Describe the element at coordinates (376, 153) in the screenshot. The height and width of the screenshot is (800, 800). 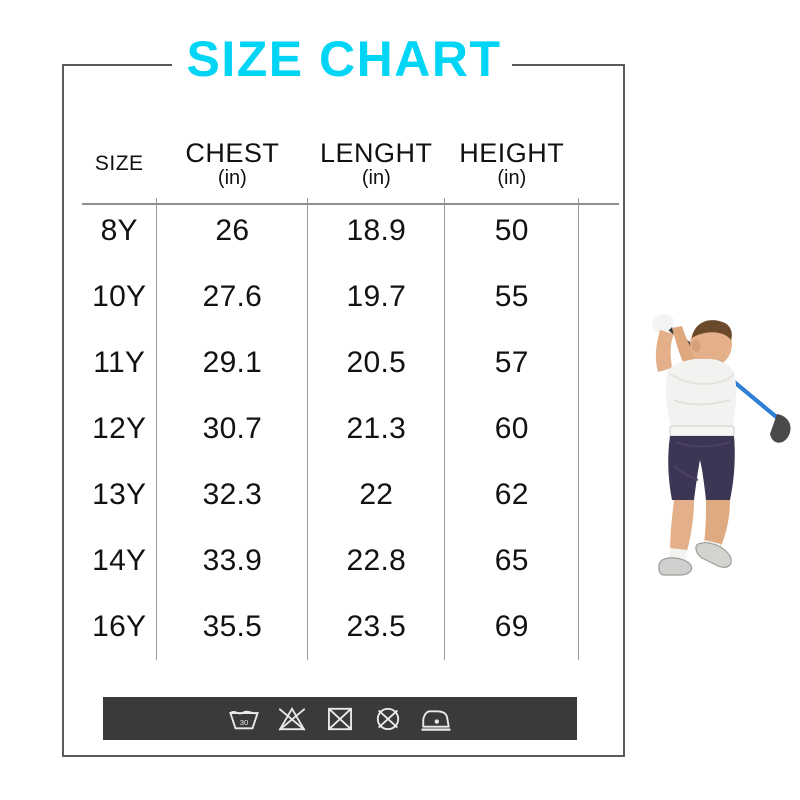
I see `column-header-length-label: LENGHT` at that location.